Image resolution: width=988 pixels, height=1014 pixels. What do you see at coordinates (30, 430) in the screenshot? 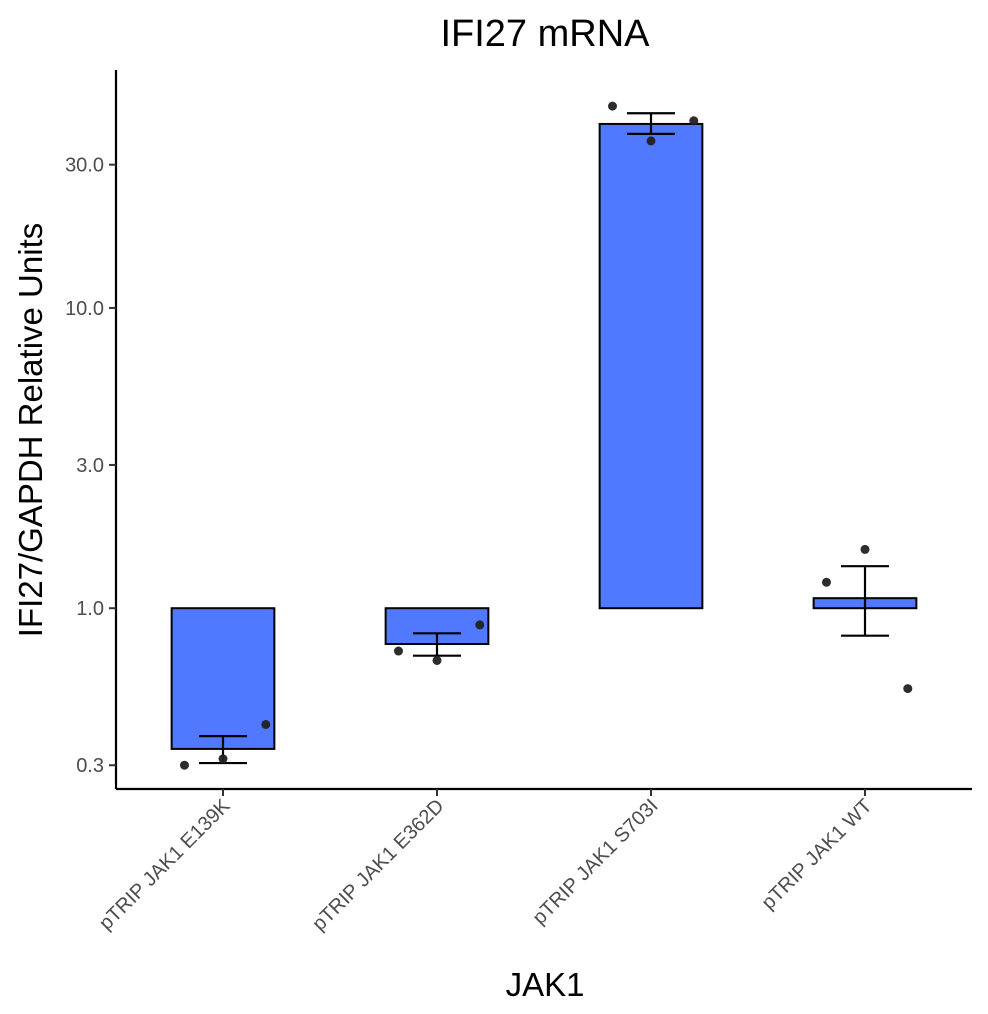
I see `y-axis-title: IFI27/GAPDH Relative Units` at bounding box center [30, 430].